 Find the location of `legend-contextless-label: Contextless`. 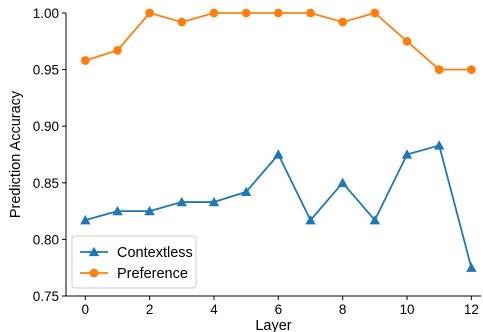

legend-contextless-label: Contextless is located at coordinates (155, 253).